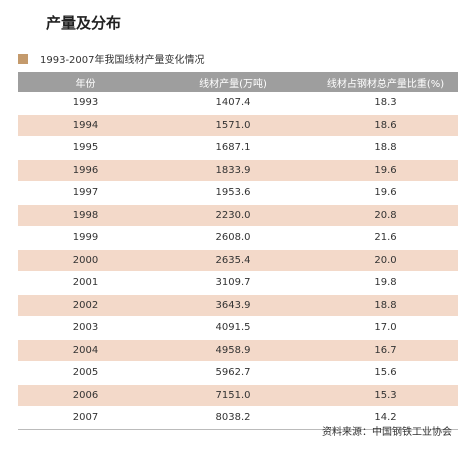 The height and width of the screenshot is (452, 470). What do you see at coordinates (233, 260) in the screenshot?
I see `table-cell: 2635.4` at bounding box center [233, 260].